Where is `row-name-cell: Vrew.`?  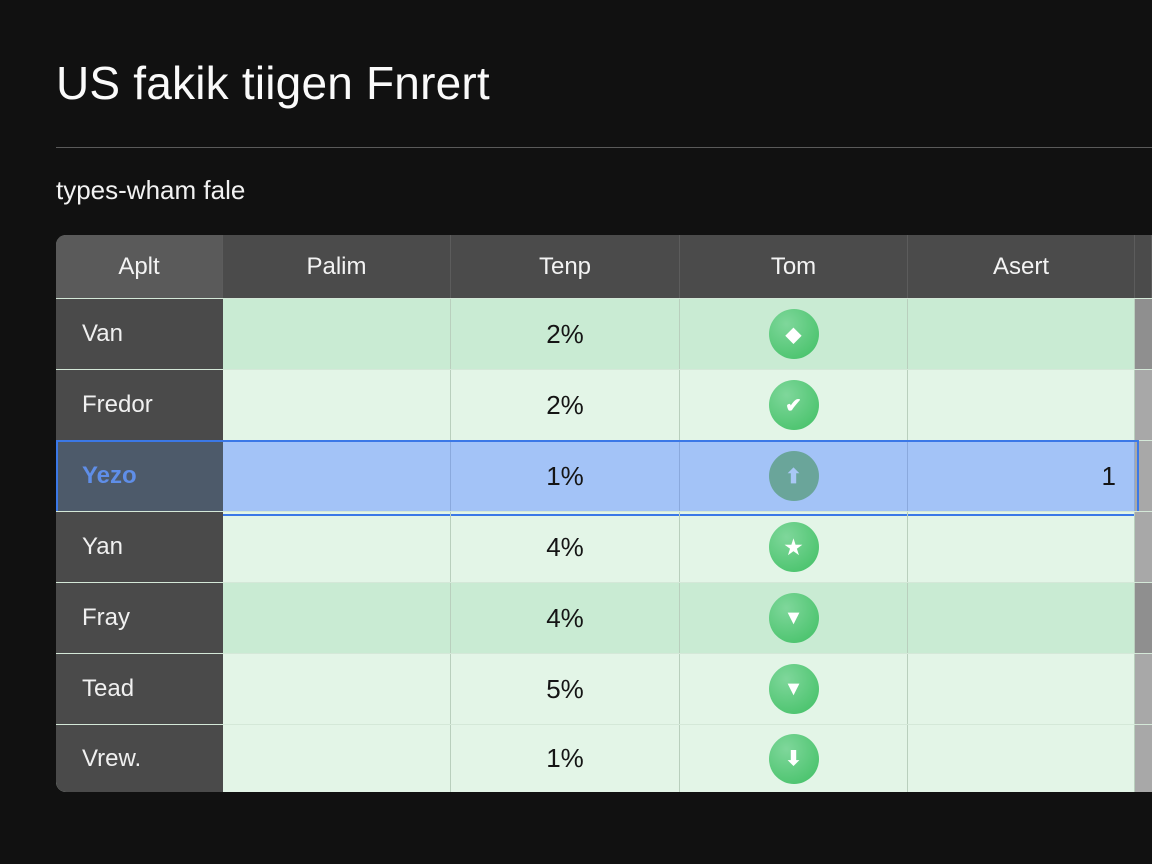 row-name-cell: Vrew. is located at coordinates (139, 758).